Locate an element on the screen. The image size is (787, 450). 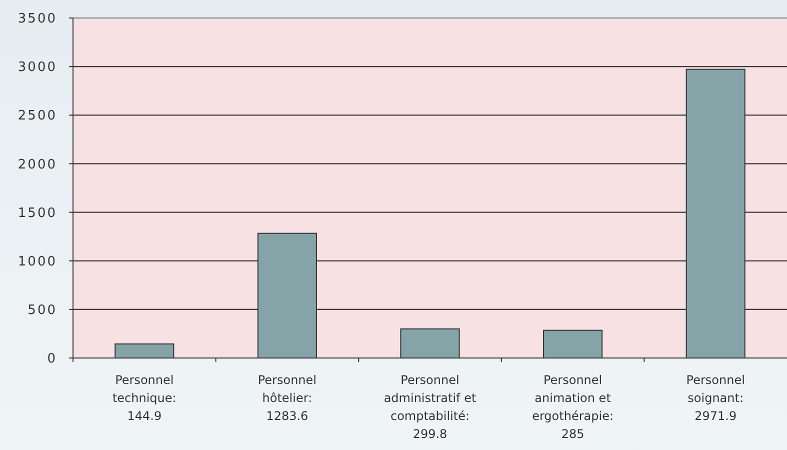
y-tick-label: 500 is located at coordinates (42, 310).